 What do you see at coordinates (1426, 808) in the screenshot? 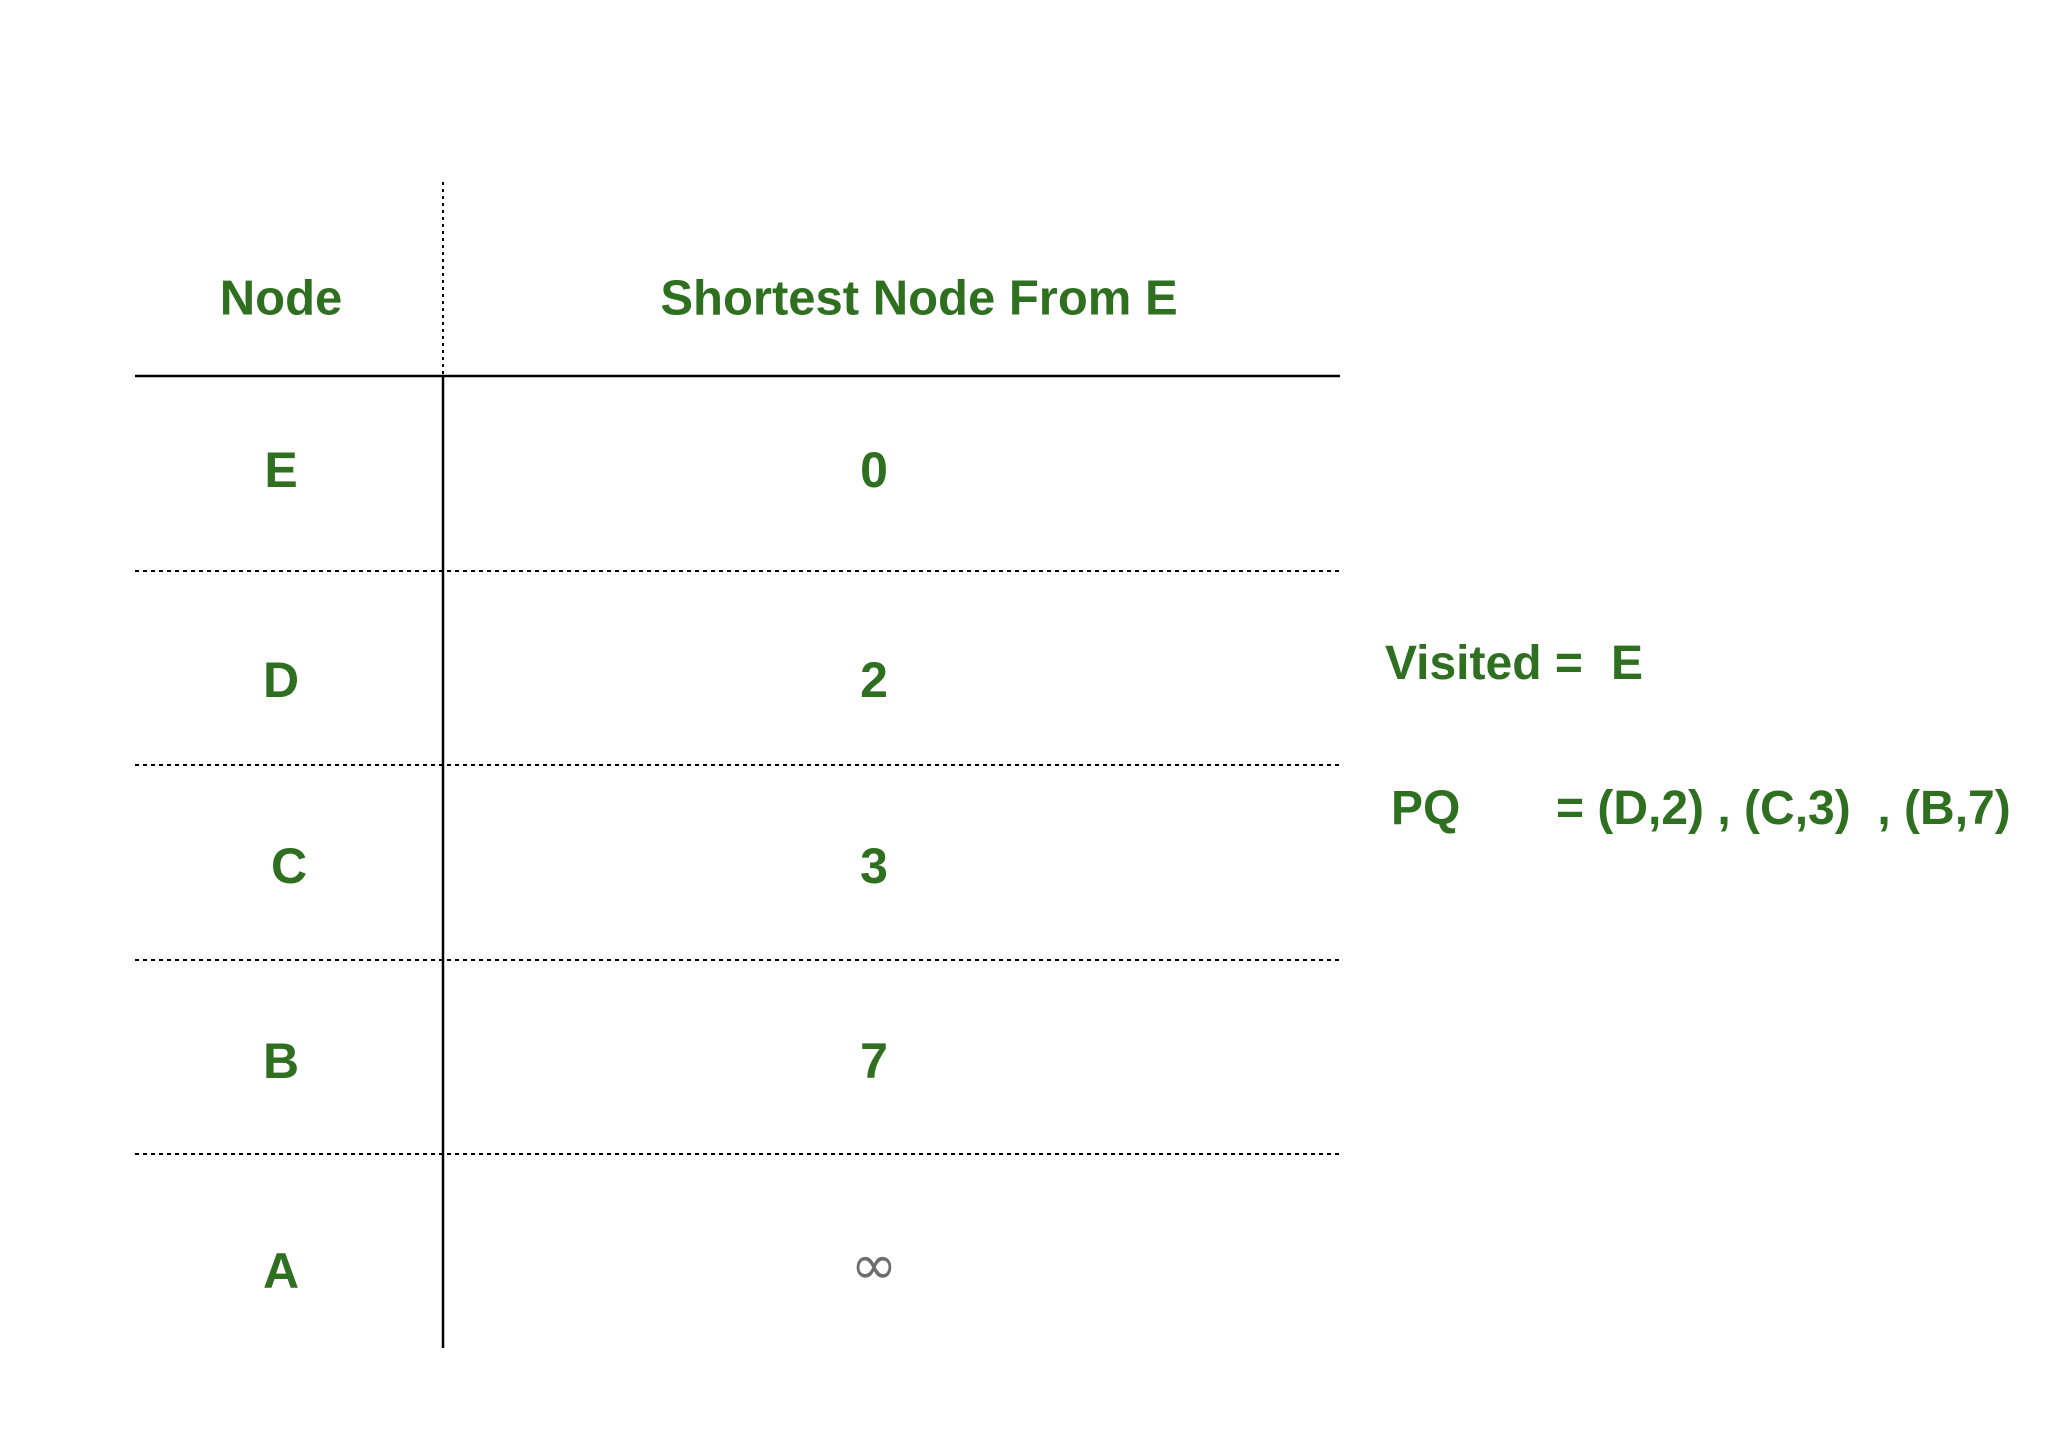
I see `pq-label: PQ` at bounding box center [1426, 808].